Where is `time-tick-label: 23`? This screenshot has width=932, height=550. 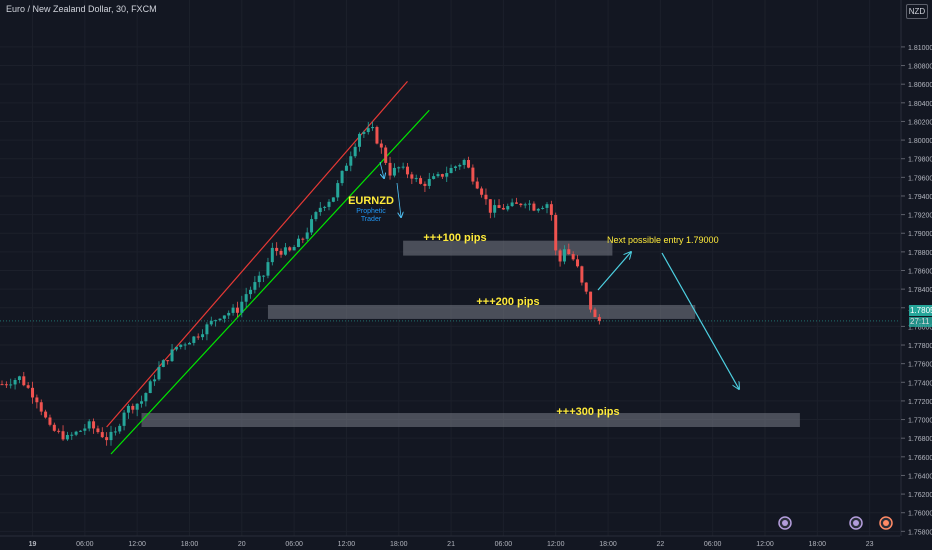 time-tick-label: 23 is located at coordinates (870, 544).